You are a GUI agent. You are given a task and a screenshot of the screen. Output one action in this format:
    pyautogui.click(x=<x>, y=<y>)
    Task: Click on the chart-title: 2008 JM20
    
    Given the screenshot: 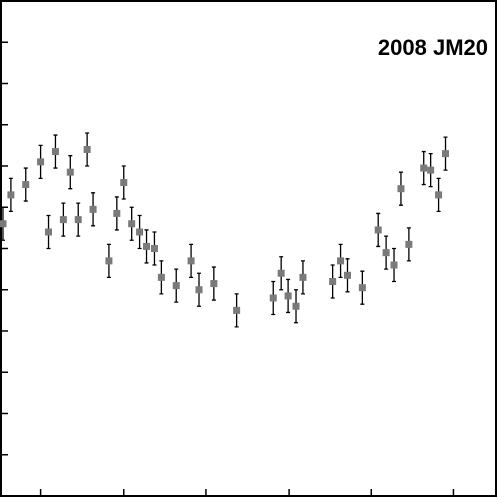 What is the action you would take?
    pyautogui.click(x=433, y=47)
    